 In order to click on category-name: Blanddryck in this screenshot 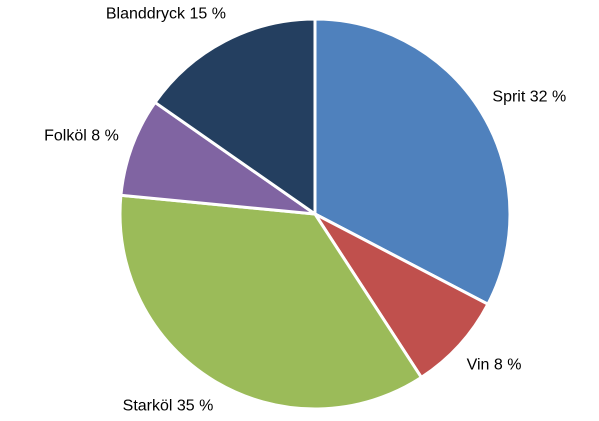, I will do `click(146, 14)`.